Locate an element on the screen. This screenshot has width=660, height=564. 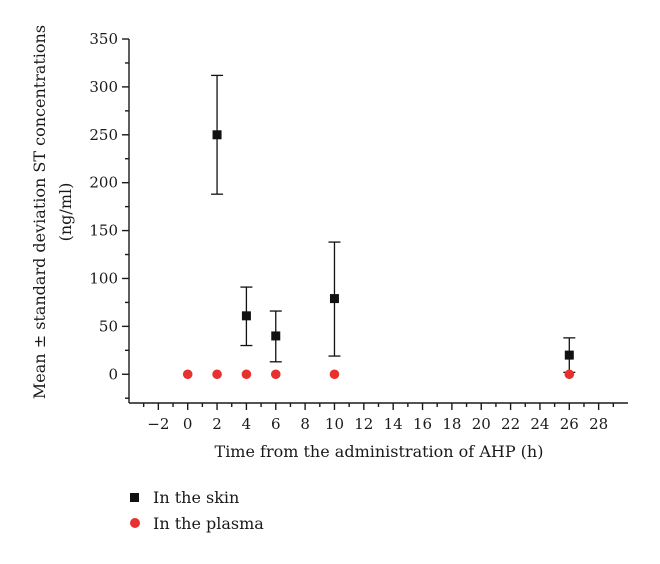
legend: In the skin In the plasma is located at coordinates (196, 510).